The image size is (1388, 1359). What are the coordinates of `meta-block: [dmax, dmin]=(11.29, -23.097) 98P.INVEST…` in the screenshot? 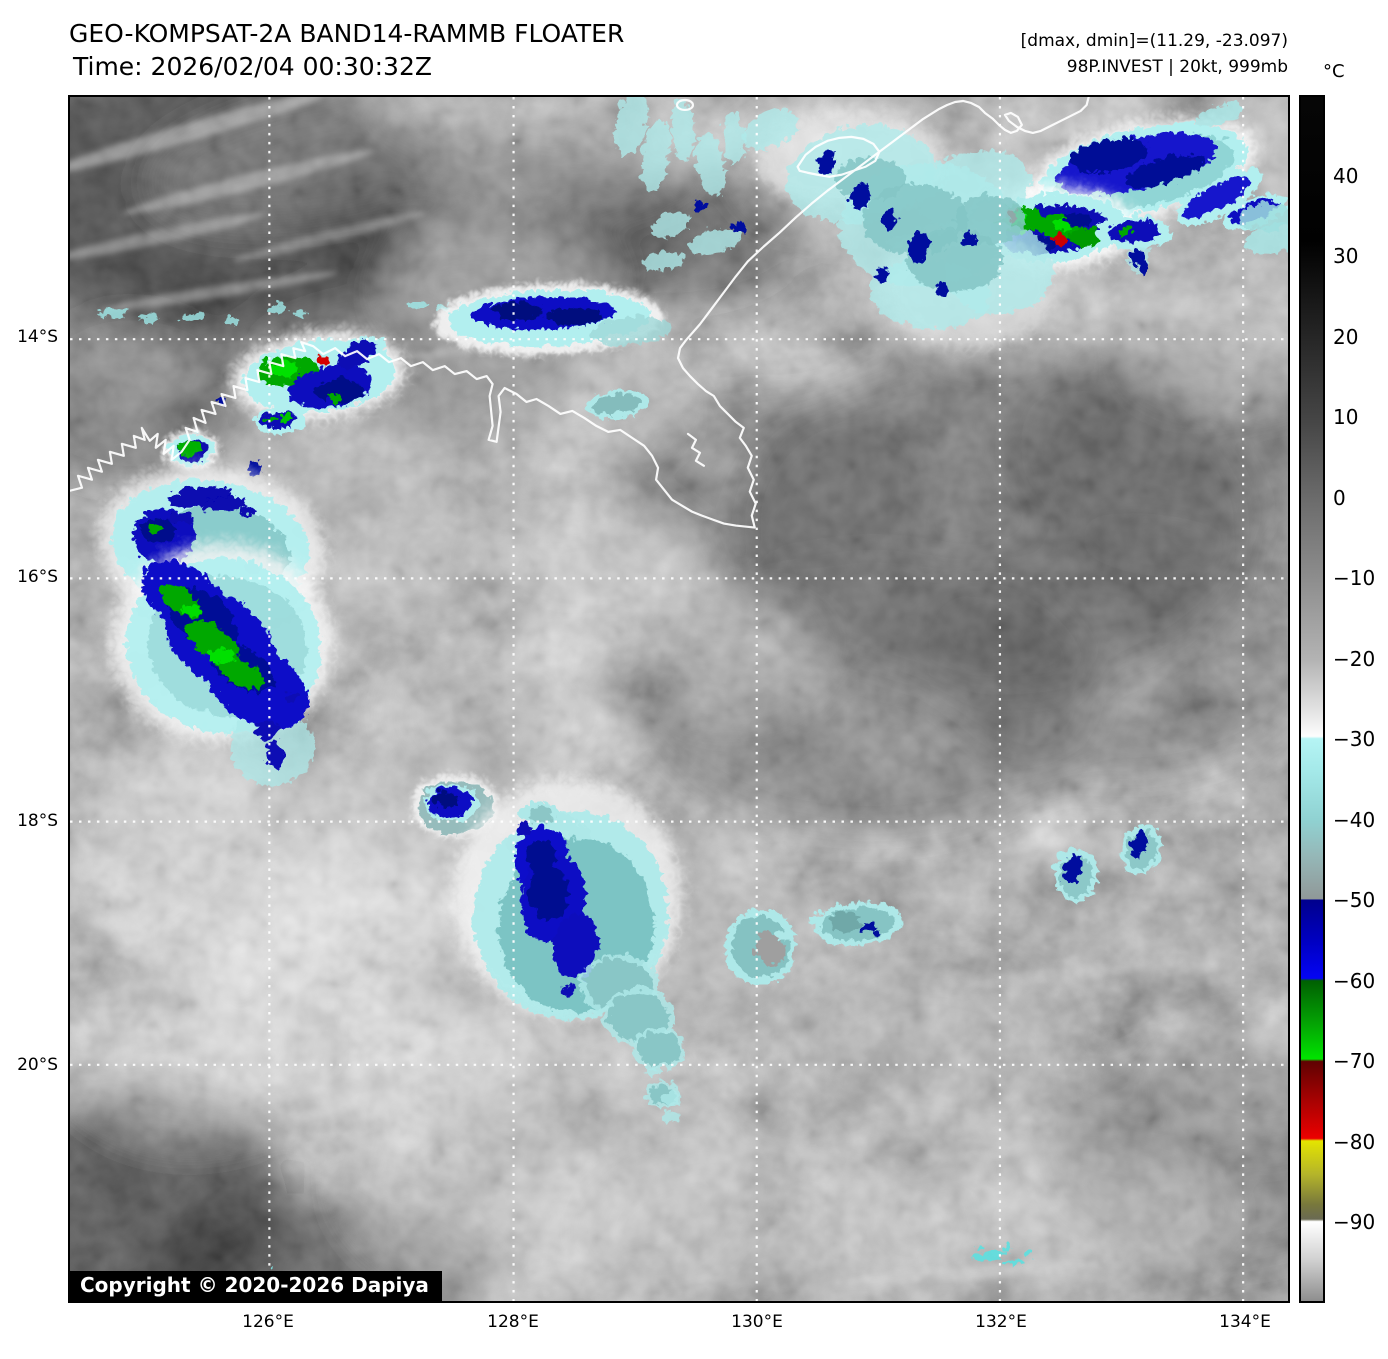 It's located at (1154, 54).